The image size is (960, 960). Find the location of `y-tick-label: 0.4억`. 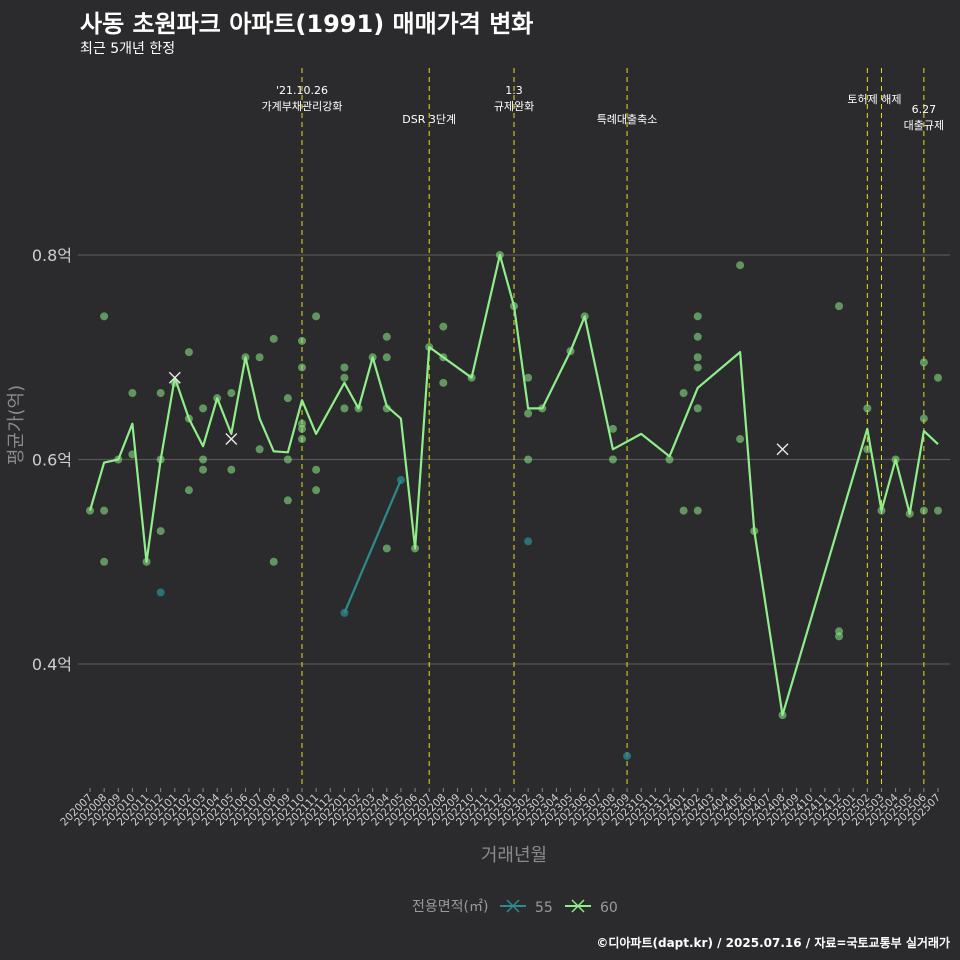

y-tick-label: 0.4억 is located at coordinates (52, 664).